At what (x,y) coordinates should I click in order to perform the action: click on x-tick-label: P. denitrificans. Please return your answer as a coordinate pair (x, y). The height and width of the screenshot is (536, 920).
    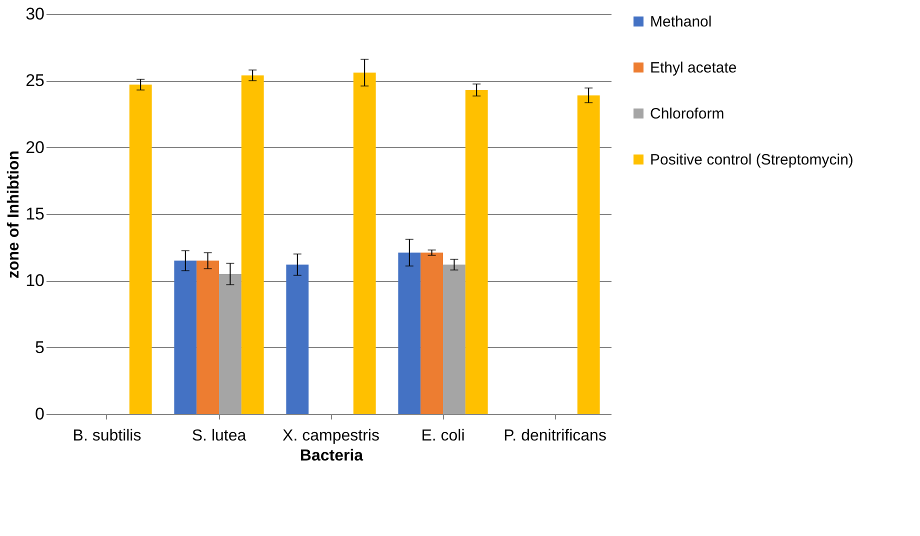
    Looking at the image, I should click on (555, 436).